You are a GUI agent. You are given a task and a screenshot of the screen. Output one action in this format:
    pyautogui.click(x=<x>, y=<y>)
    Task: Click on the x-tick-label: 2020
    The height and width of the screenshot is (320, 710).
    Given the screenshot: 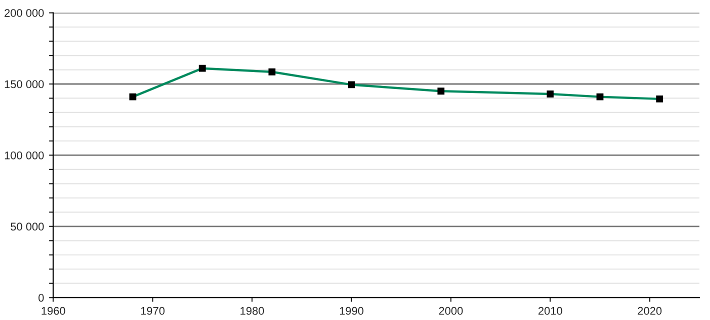 What is the action you would take?
    pyautogui.click(x=650, y=310)
    